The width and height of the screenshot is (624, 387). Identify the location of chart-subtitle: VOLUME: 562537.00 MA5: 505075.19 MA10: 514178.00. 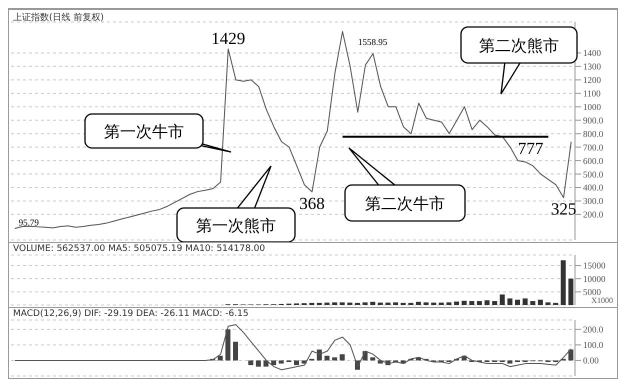
(139, 249).